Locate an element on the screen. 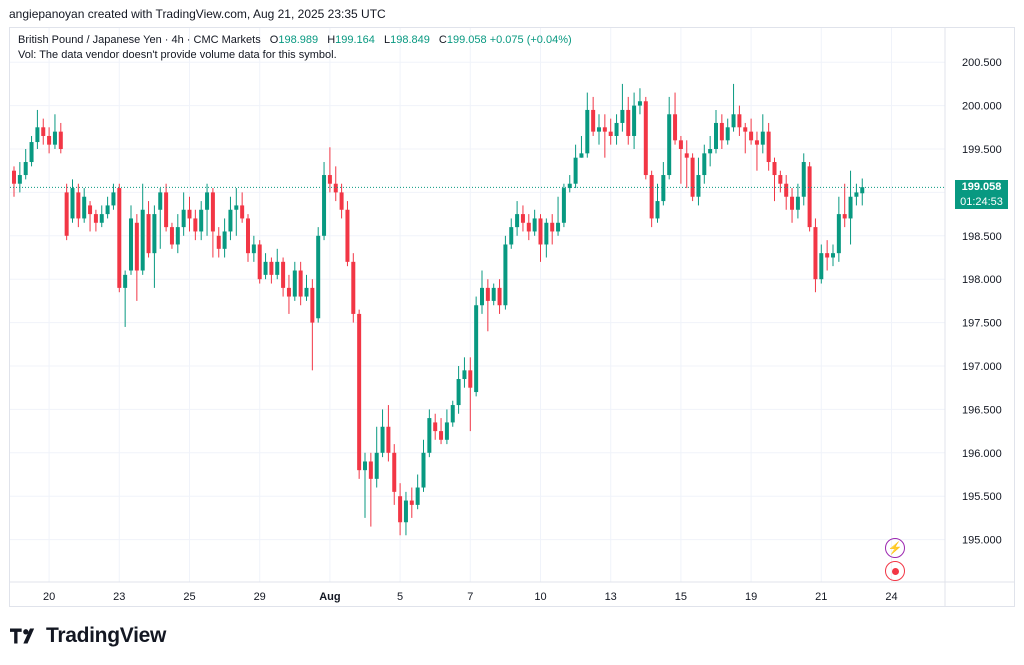 This screenshot has width=1024, height=665. flash-icon: ⚡ is located at coordinates (895, 548).